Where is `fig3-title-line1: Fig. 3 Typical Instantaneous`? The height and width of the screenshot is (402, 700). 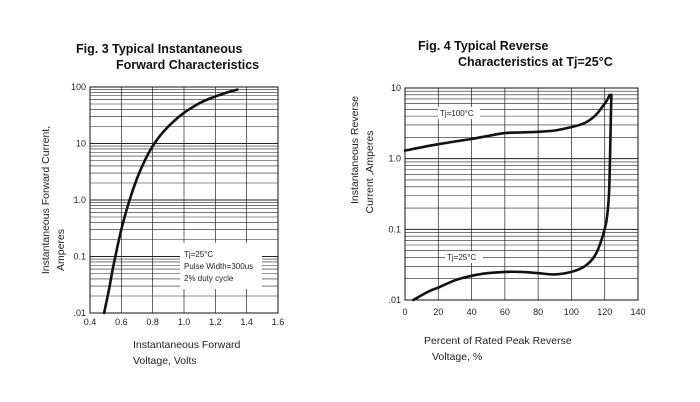 fig3-title-line1: Fig. 3 Typical Instantaneous is located at coordinates (159, 49).